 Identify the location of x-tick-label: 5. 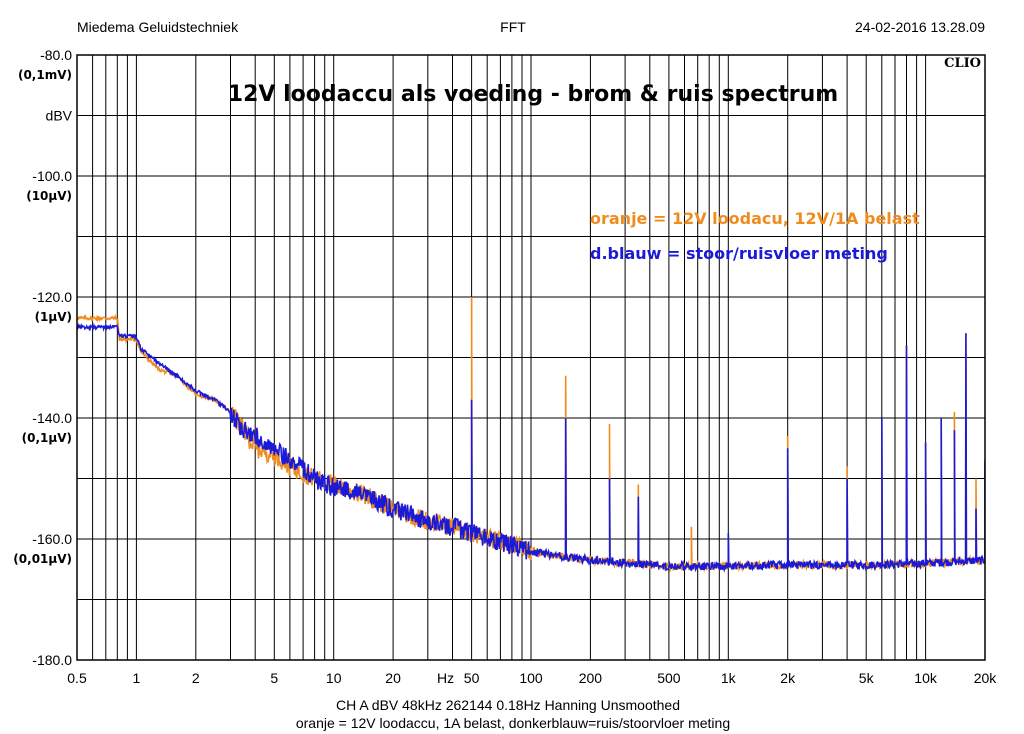
(274, 678).